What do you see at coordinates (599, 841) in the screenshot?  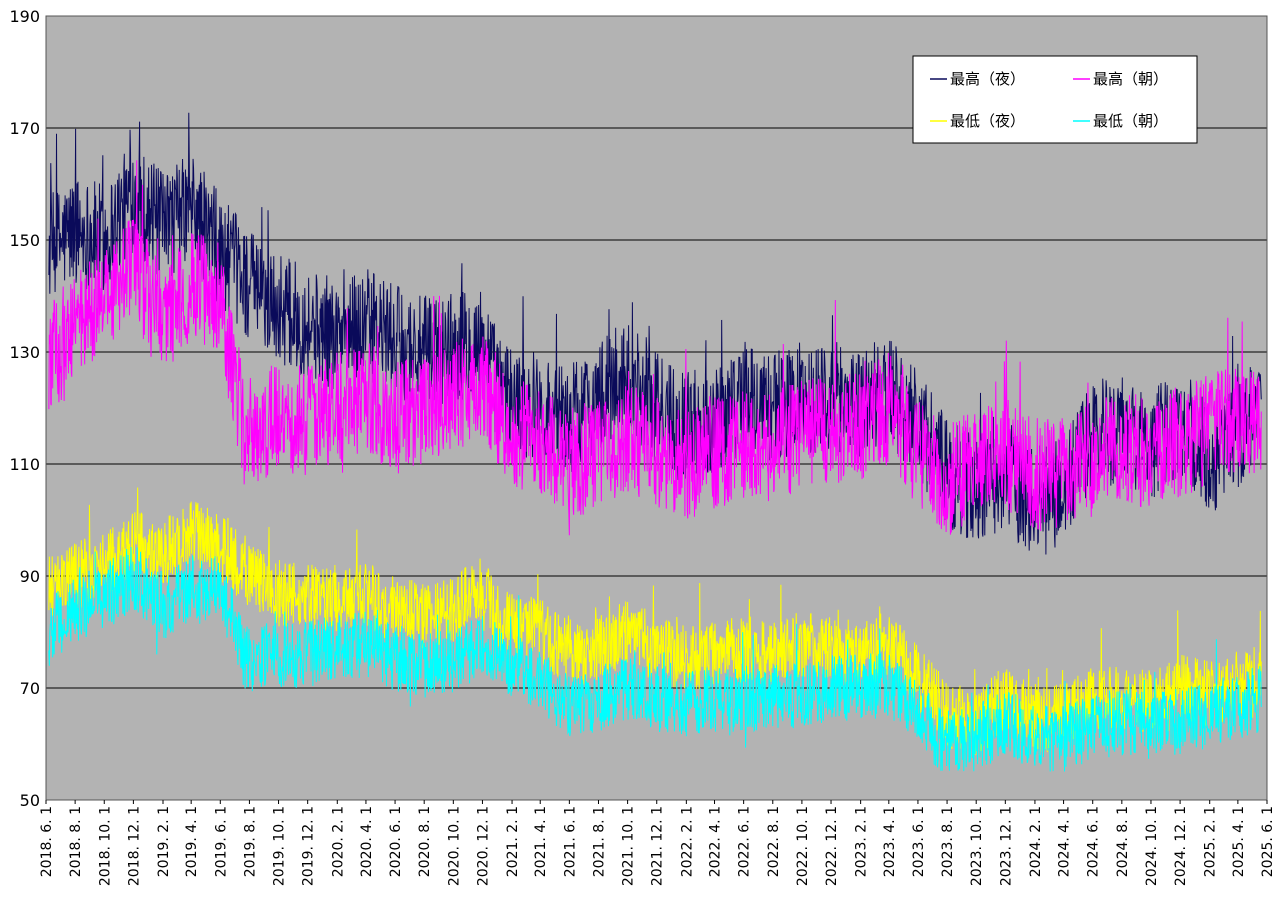 I see `x-tick-label: 2021. 8. 1` at bounding box center [599, 841].